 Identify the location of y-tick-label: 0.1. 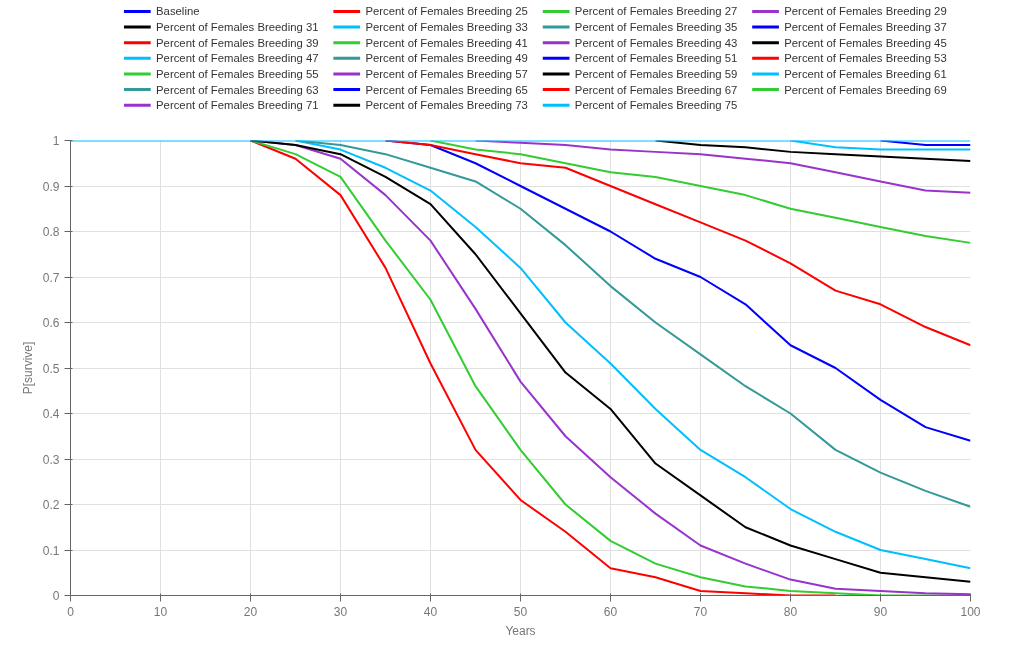
(51, 550).